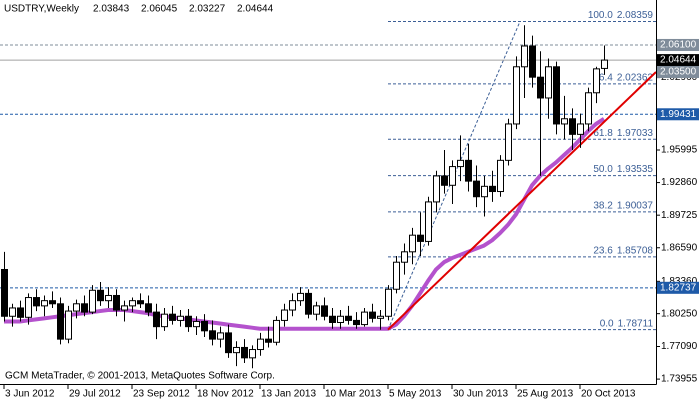  What do you see at coordinates (635, 169) in the screenshot?
I see `fib-level-value: 1.93535` at bounding box center [635, 169].